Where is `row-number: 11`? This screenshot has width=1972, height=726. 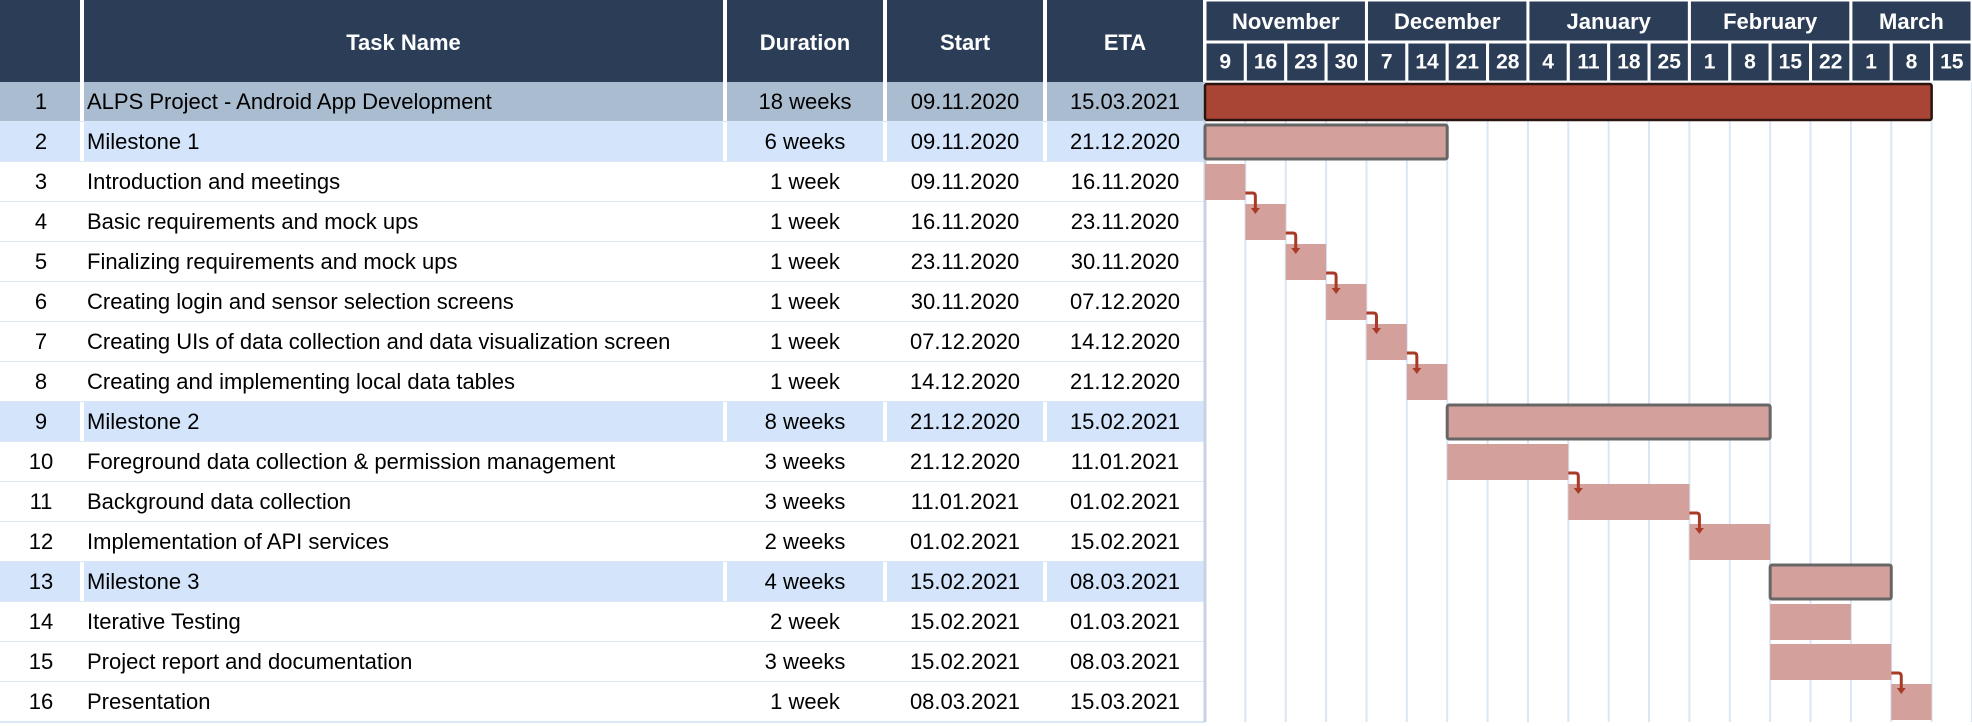 row-number: 11 is located at coordinates (41, 501).